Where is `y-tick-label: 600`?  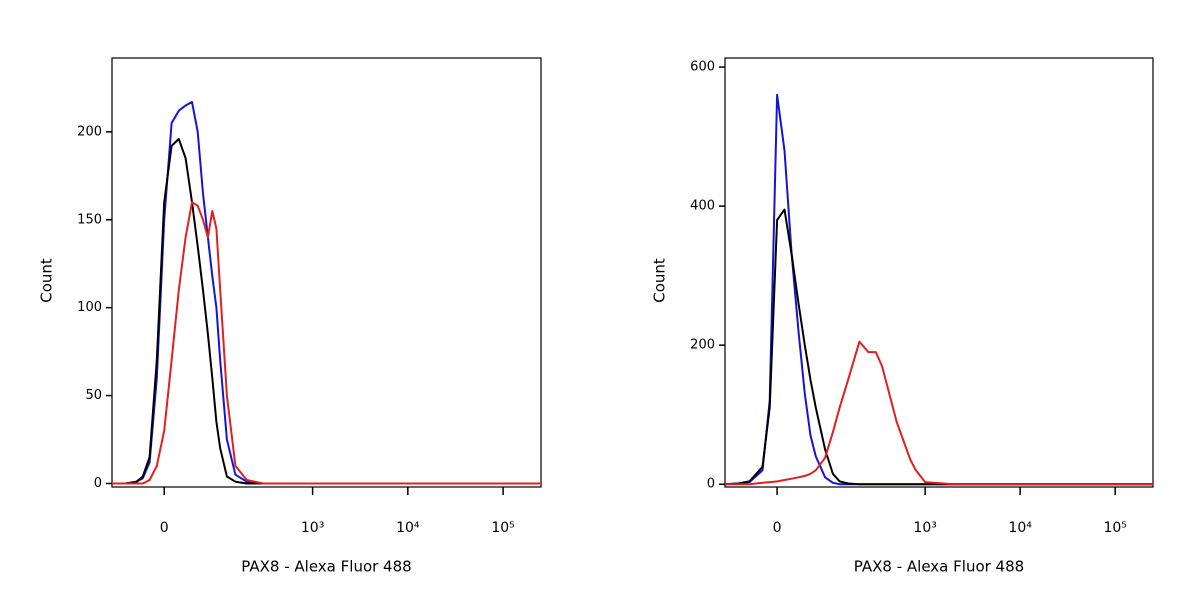 y-tick-label: 600 is located at coordinates (702, 67).